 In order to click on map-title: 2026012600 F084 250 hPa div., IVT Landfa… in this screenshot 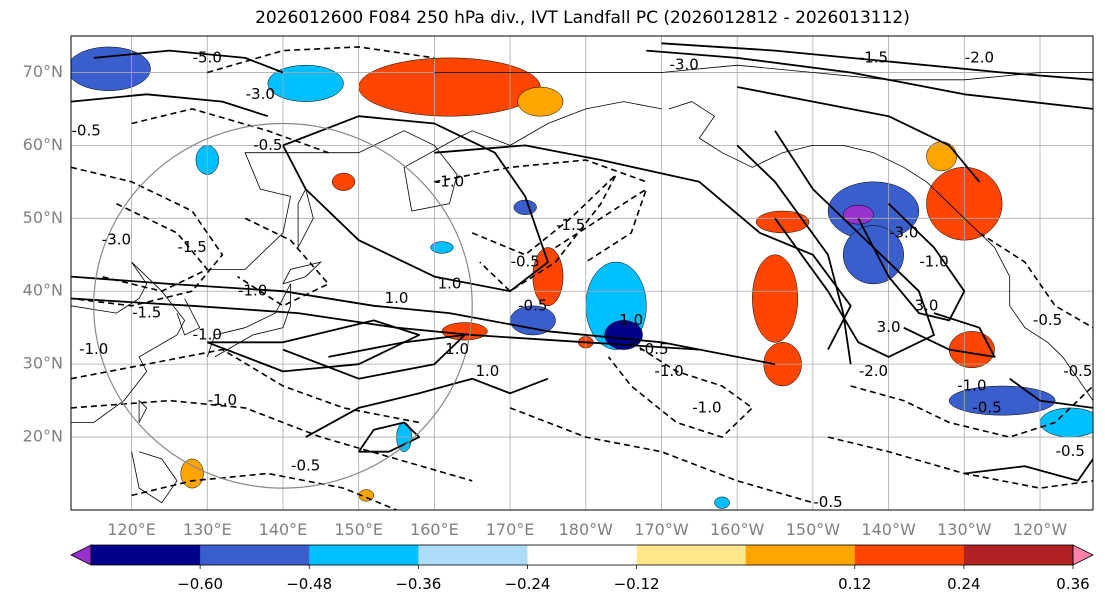, I will do `click(582, 18)`.